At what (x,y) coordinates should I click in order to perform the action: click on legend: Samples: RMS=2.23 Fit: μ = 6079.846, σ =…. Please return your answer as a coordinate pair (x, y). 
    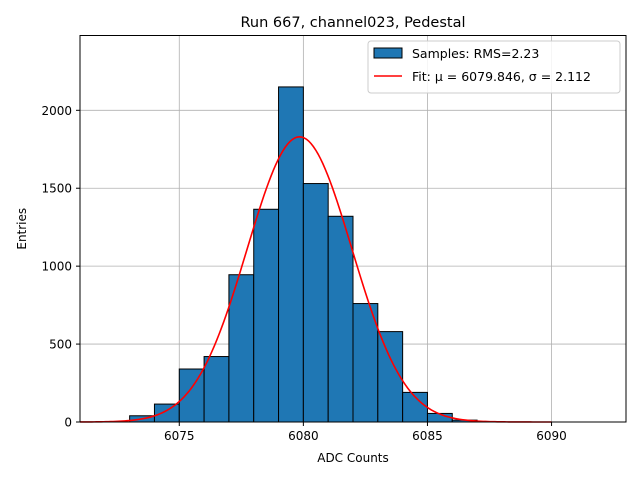
    Looking at the image, I should click on (494, 67).